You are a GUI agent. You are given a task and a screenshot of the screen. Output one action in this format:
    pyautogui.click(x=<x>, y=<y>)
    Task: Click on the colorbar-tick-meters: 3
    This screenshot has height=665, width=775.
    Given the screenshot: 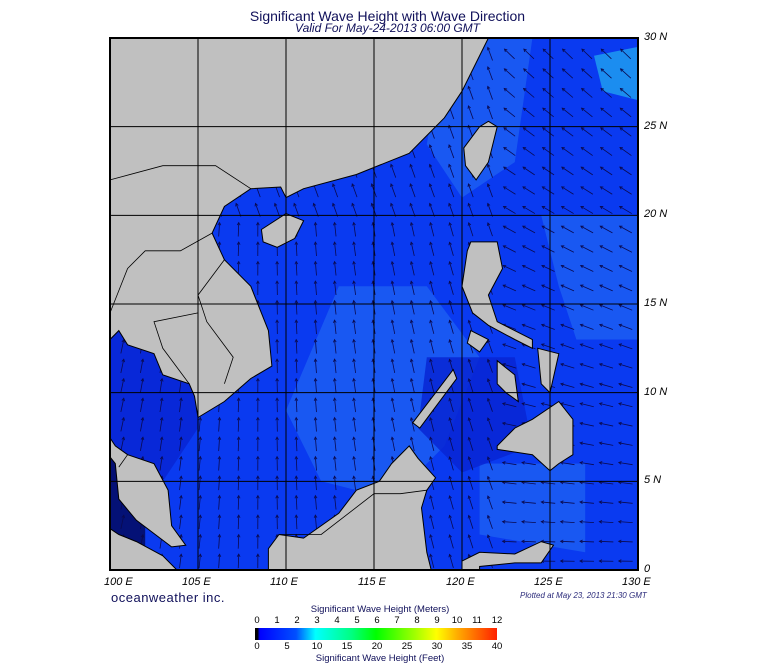 What is the action you would take?
    pyautogui.click(x=317, y=620)
    